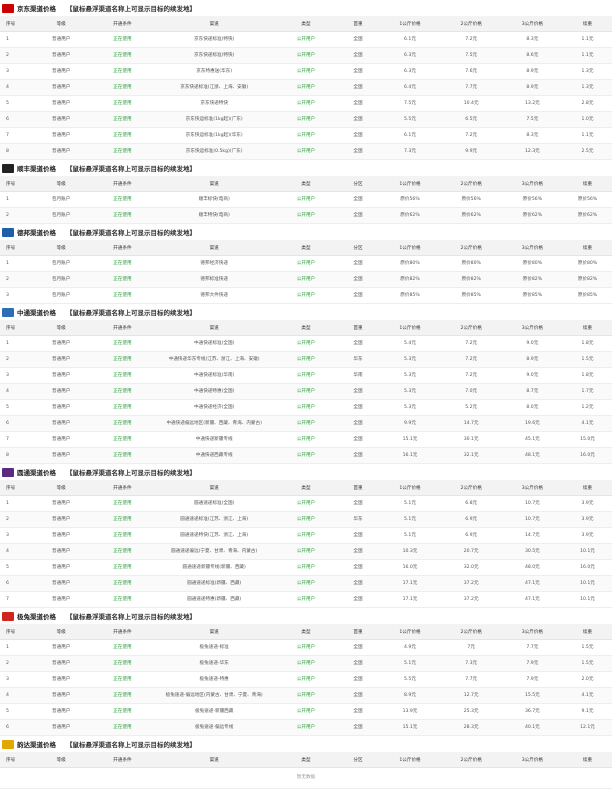 The height and width of the screenshot is (789, 612). I want to click on cell: 45.1元, so click(532, 439).